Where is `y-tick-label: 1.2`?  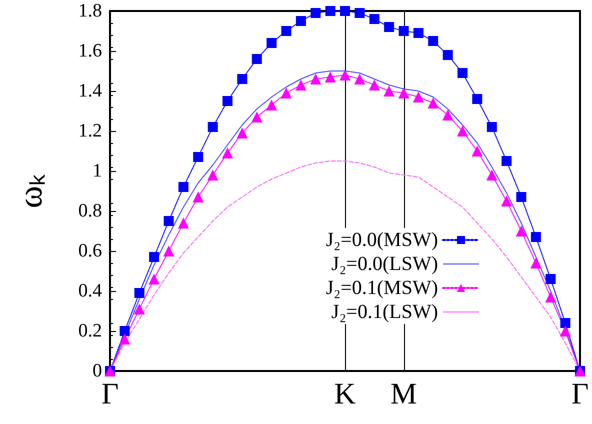 y-tick-label: 1.2 is located at coordinates (90, 131).